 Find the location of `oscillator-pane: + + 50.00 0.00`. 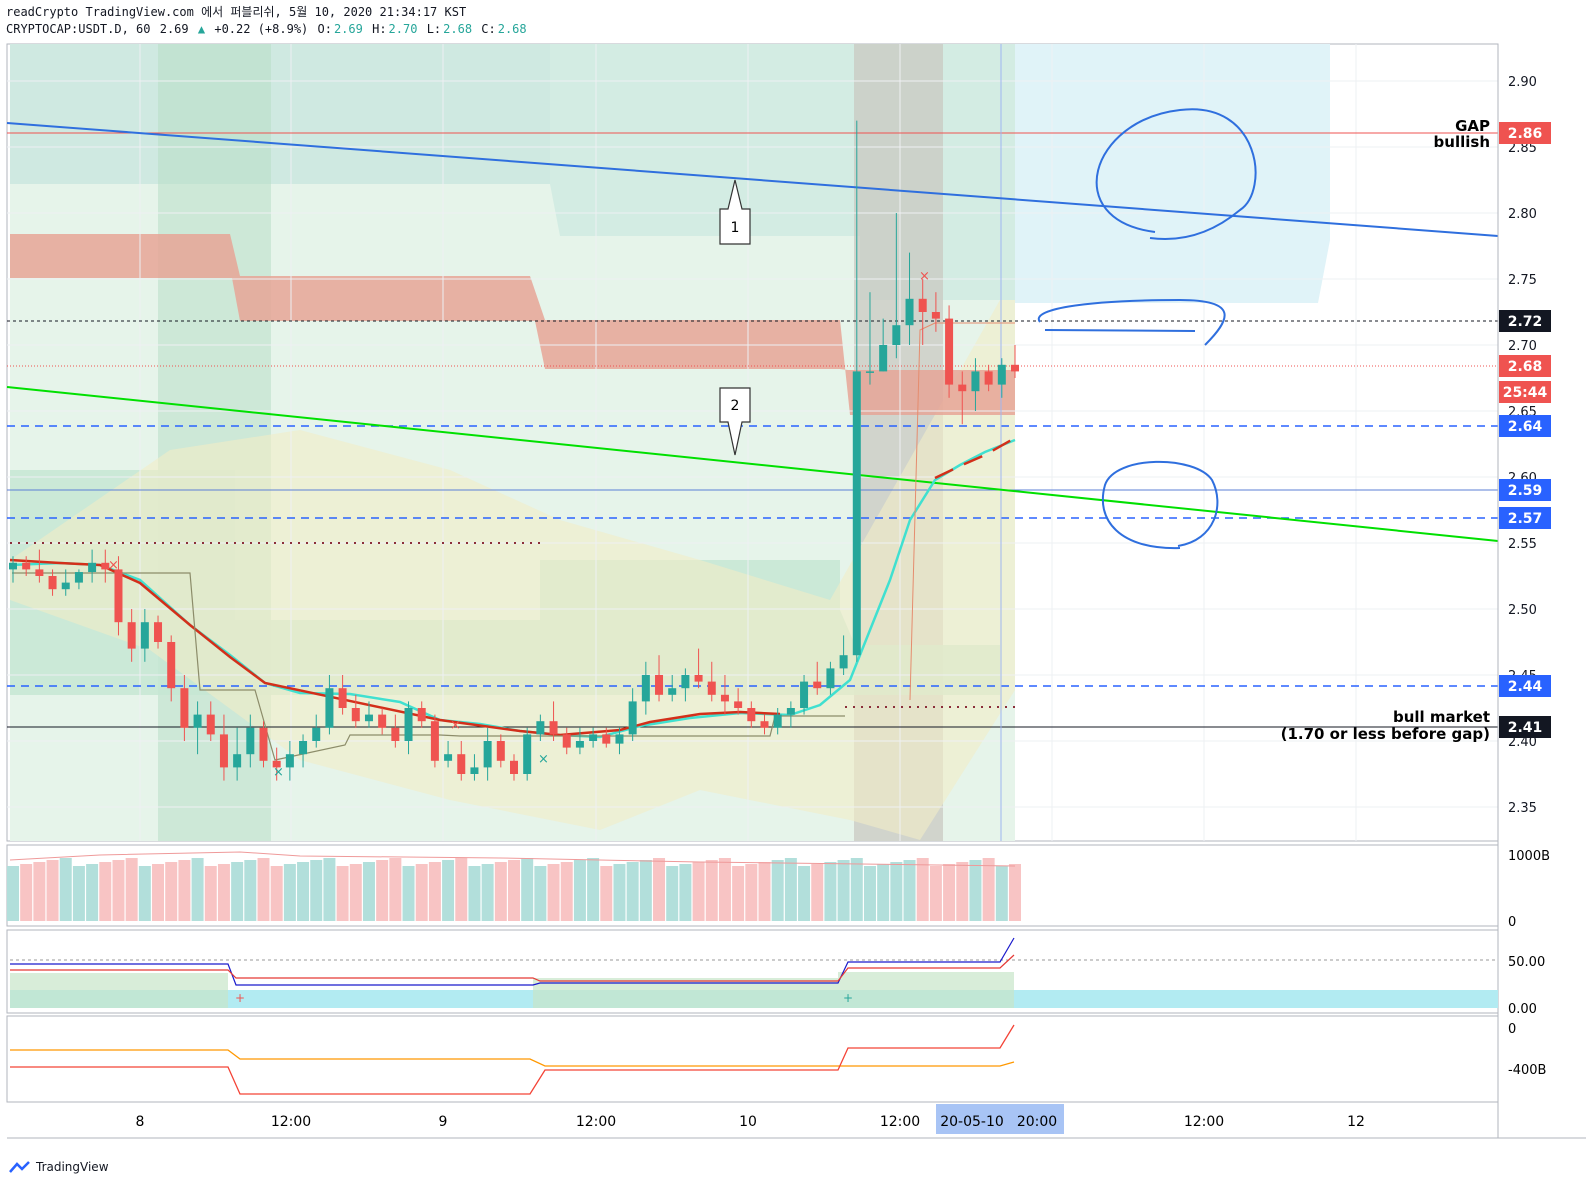

oscillator-pane: + + 50.00 0.00 is located at coordinates (775, 973).